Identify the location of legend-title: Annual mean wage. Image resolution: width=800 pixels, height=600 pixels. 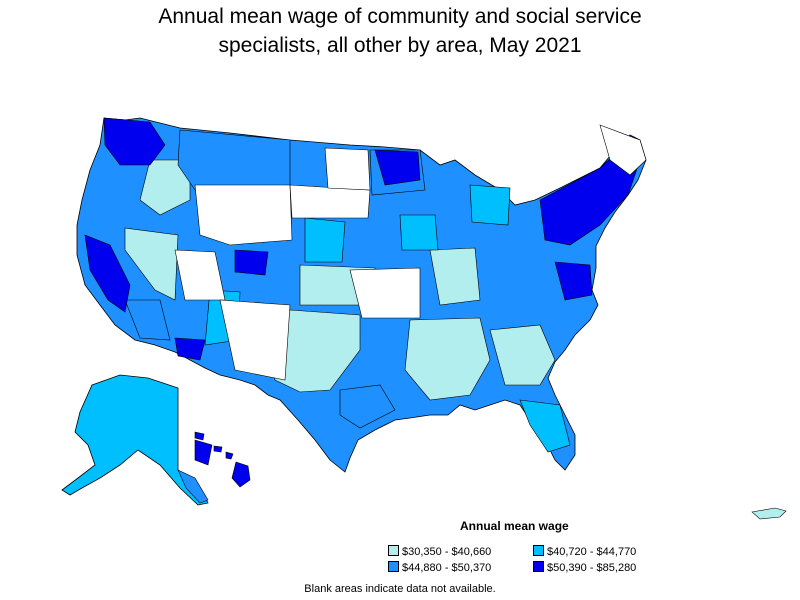
(514, 526).